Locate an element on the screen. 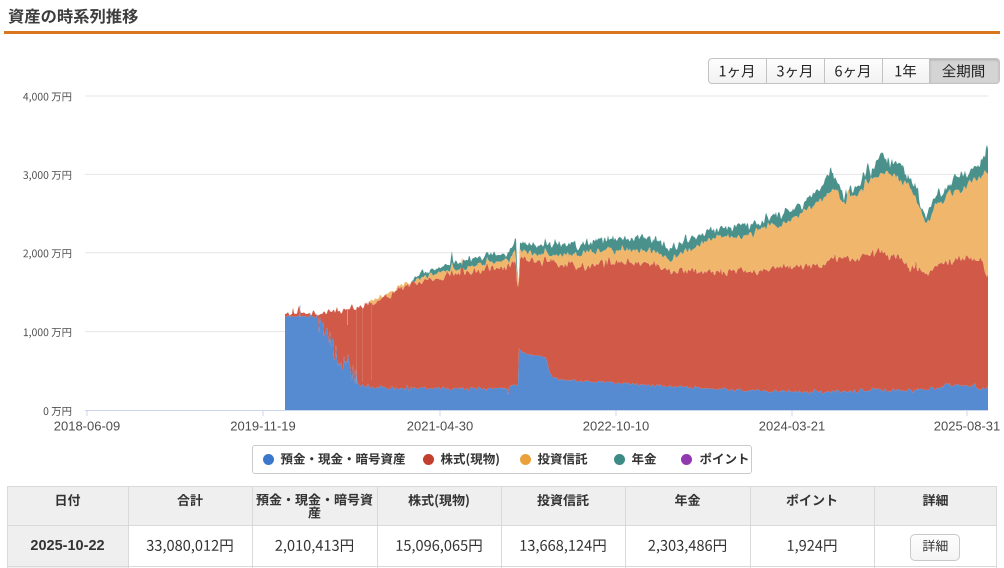  svg-text: 2021-04-30 is located at coordinates (440, 426).